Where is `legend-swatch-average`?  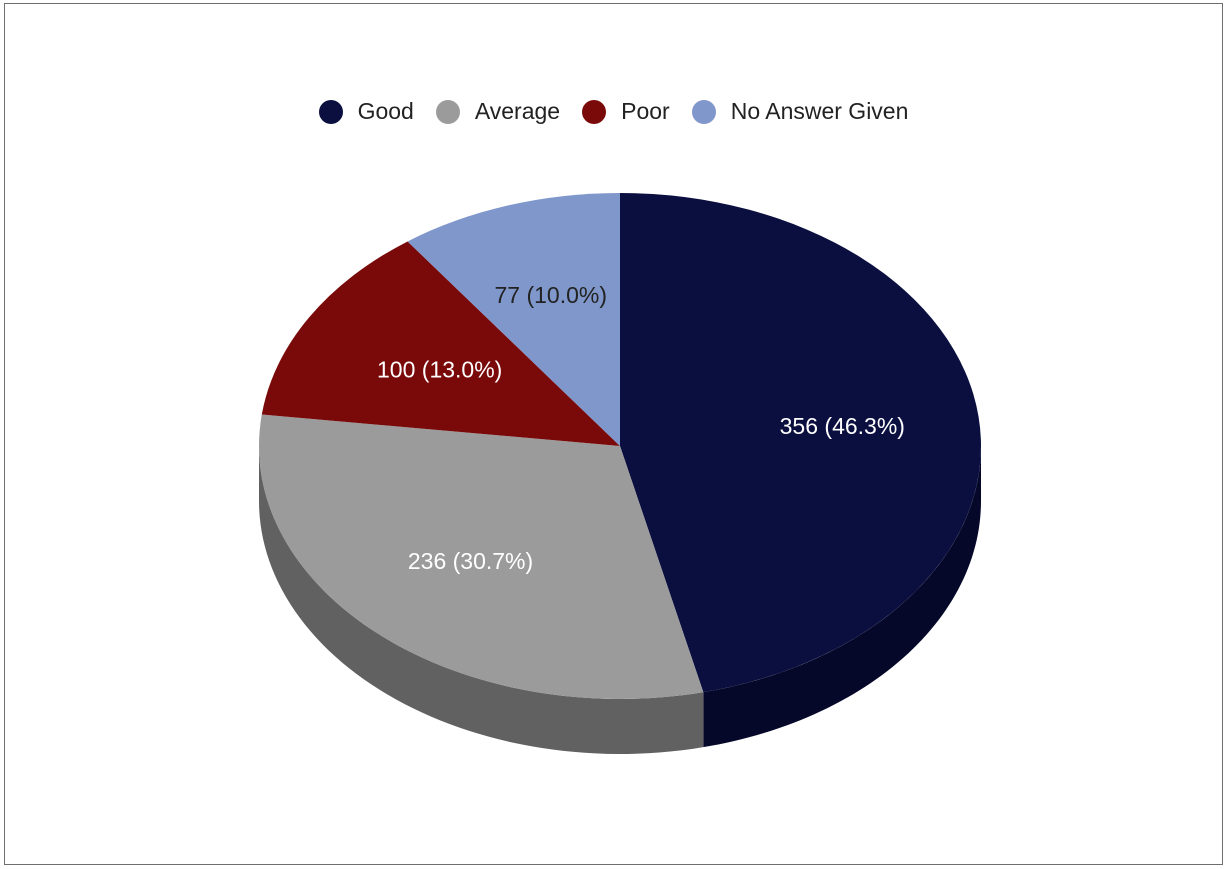 legend-swatch-average is located at coordinates (447, 111).